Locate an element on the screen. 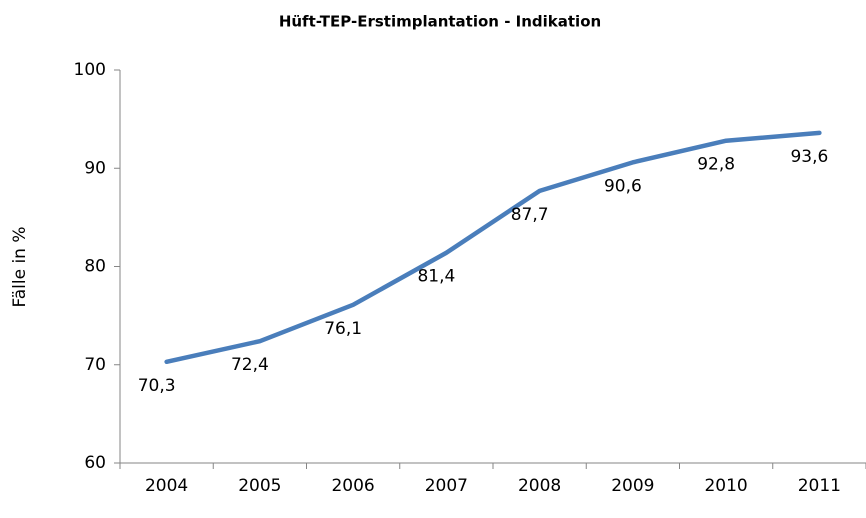 Image resolution: width=866 pixels, height=518 pixels. y-tick-label: 60 is located at coordinates (95, 463).